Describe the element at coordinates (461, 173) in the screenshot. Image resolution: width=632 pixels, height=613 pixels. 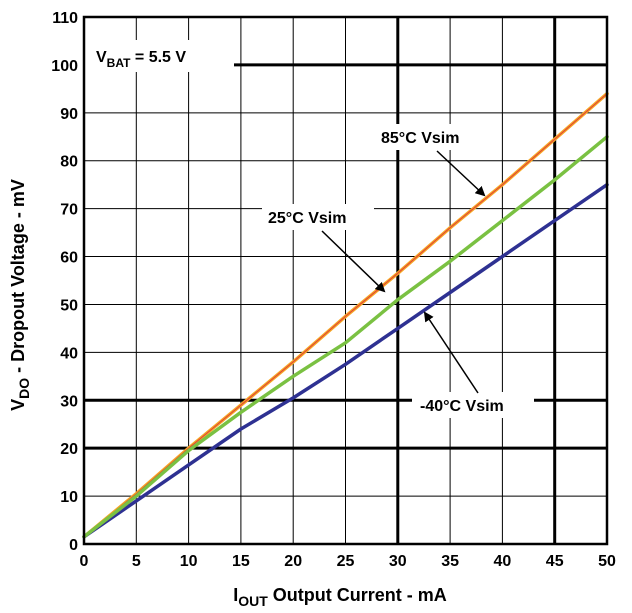
I see `annotation-85c-arrow` at that location.